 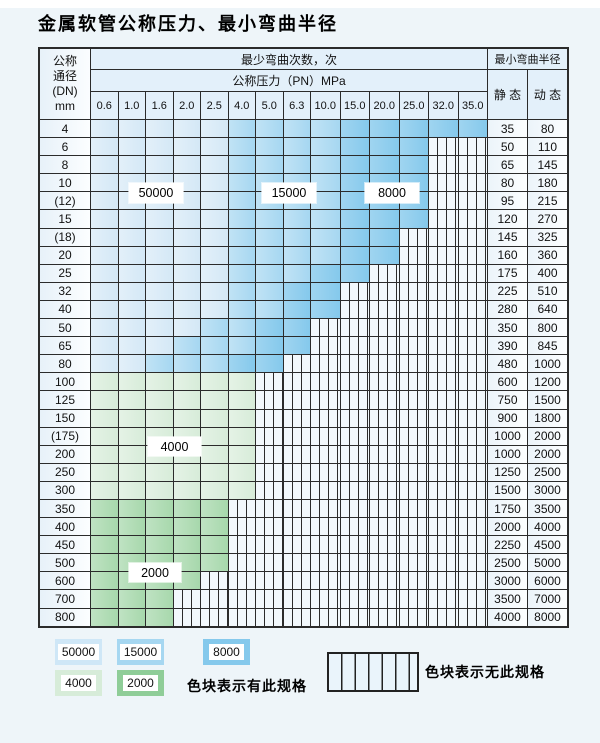 What do you see at coordinates (507, 346) in the screenshot?
I see `static-radius-value: 390` at bounding box center [507, 346].